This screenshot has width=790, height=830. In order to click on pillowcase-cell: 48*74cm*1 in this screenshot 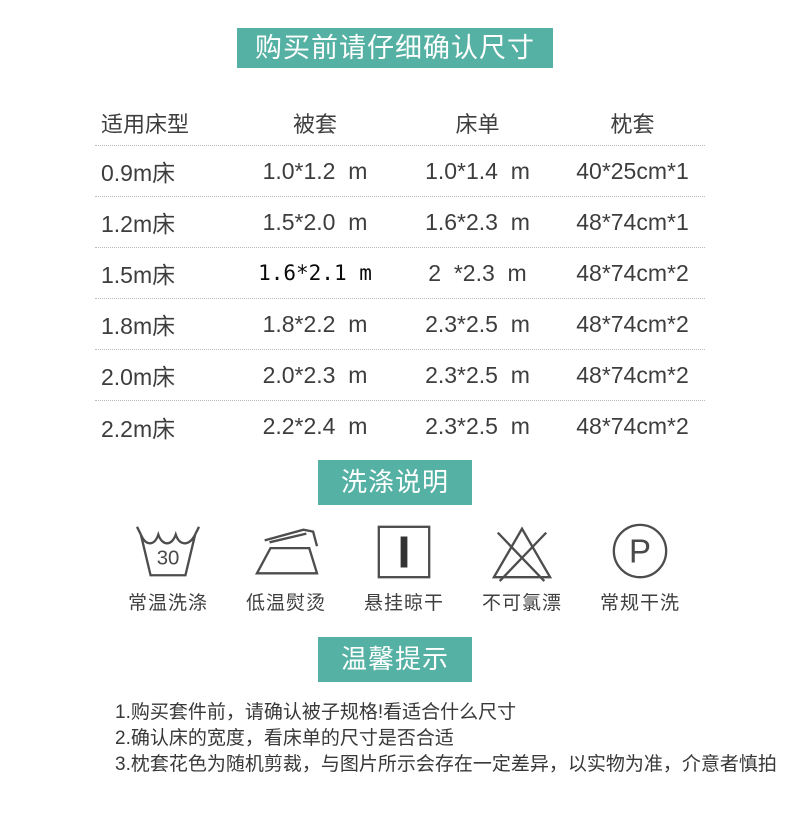, I will do `click(632, 221)`.